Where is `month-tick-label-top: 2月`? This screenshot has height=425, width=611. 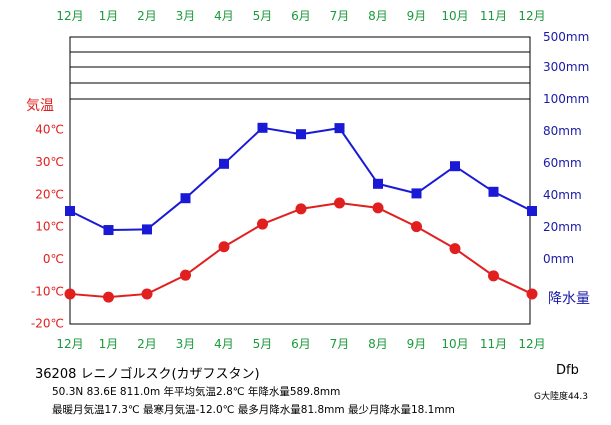 month-tick-label-top: 2月 is located at coordinates (147, 16).